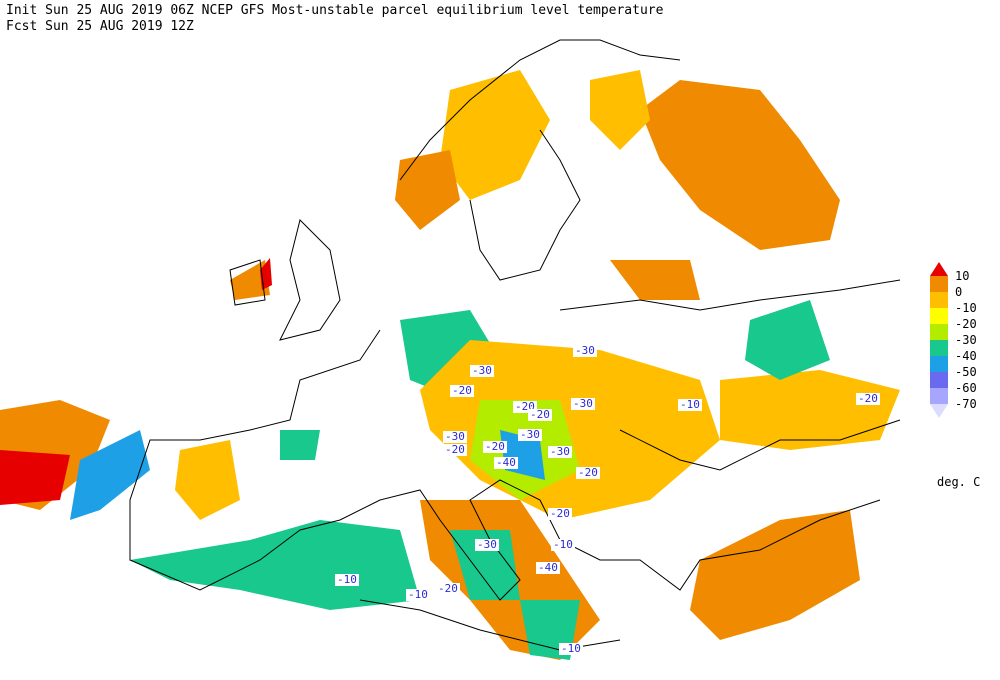 The width and height of the screenshot is (1000, 680). Describe the element at coordinates (966, 372) in the screenshot. I see `legend-label: -50` at that location.